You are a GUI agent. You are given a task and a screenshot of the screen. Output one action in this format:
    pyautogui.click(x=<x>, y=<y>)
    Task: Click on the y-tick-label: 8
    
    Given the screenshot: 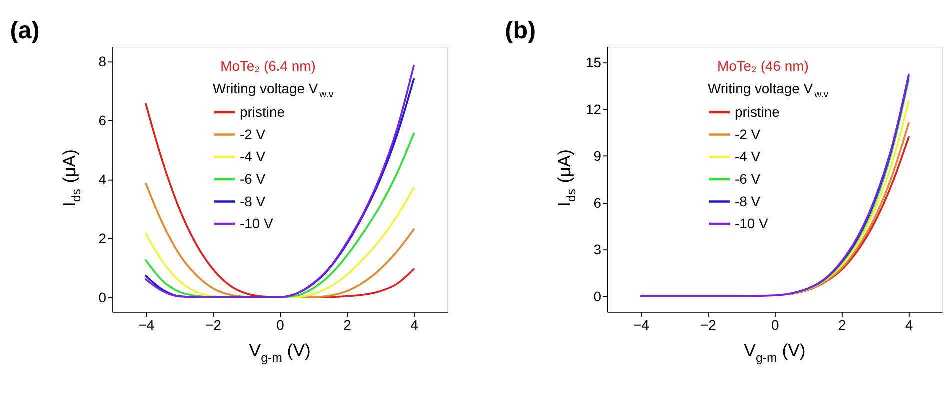 What is the action you would take?
    pyautogui.click(x=102, y=62)
    